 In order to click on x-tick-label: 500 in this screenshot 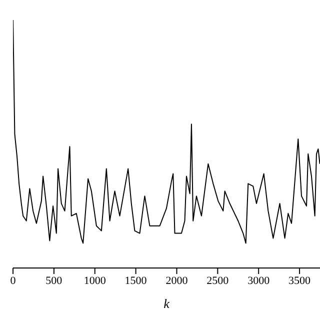, I will do `click(54, 280)`.